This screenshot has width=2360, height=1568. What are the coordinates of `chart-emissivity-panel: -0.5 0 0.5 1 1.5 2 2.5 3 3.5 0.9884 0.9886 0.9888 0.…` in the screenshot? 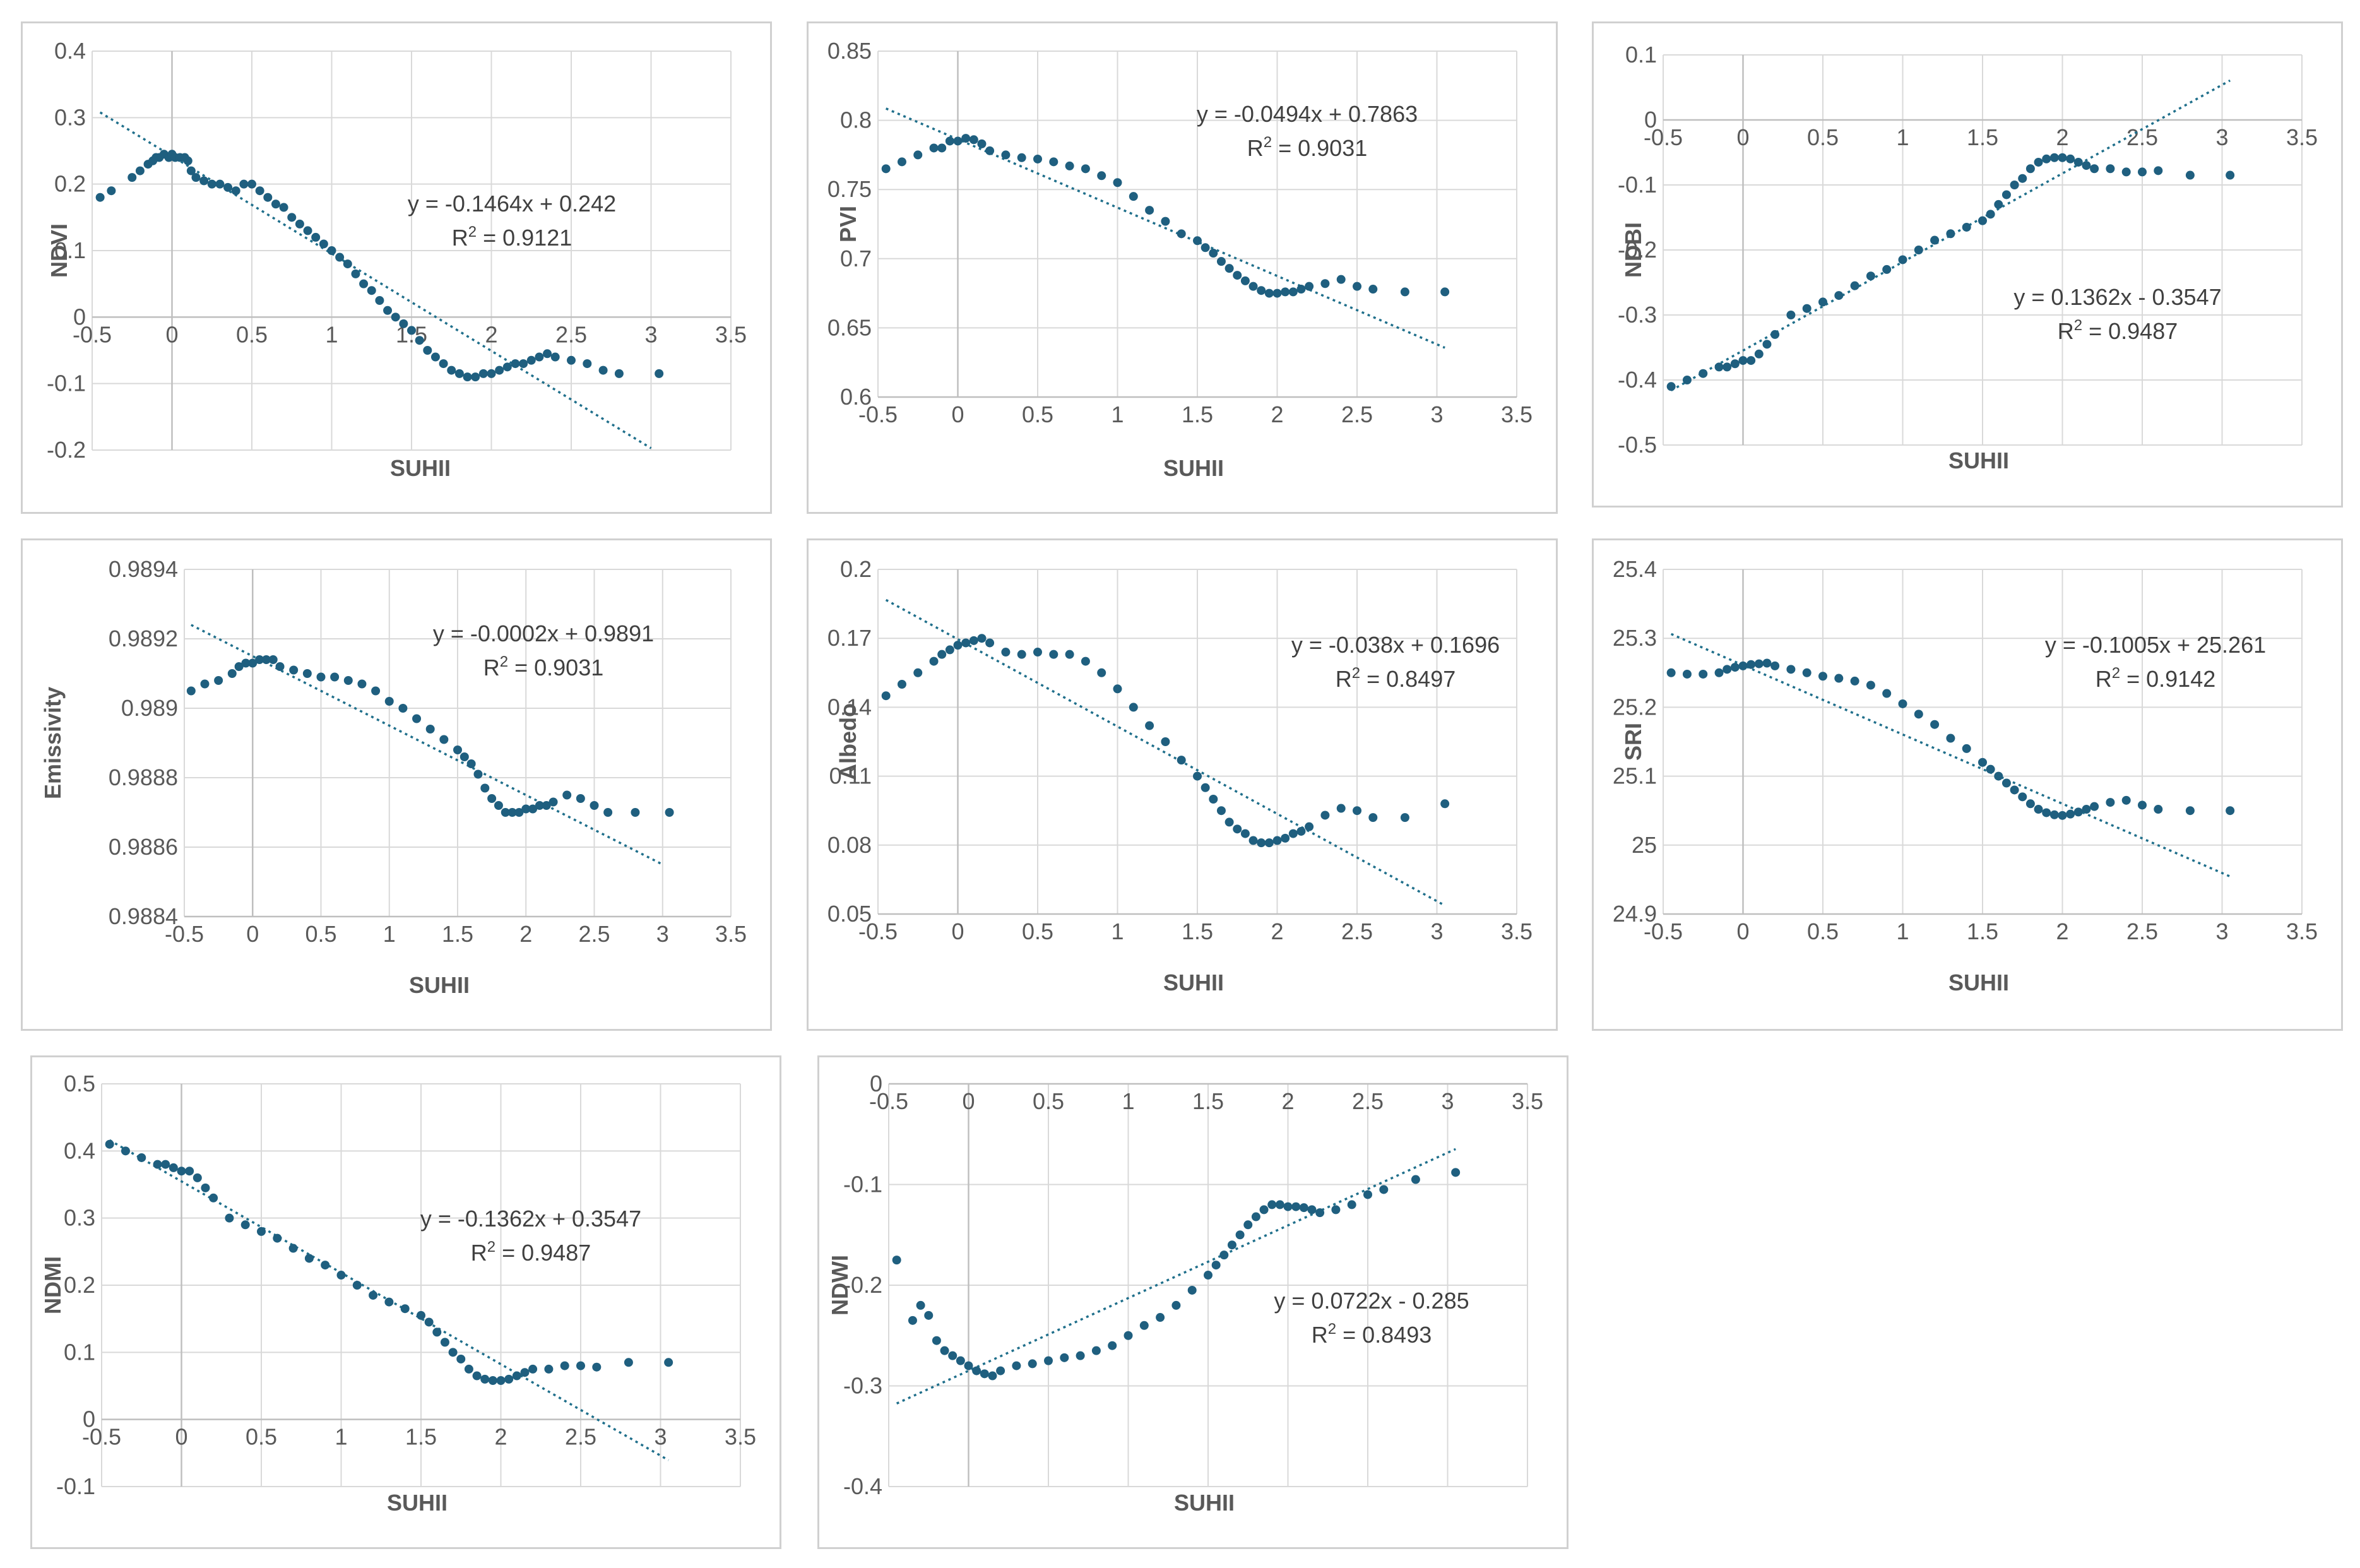 It's located at (396, 784).